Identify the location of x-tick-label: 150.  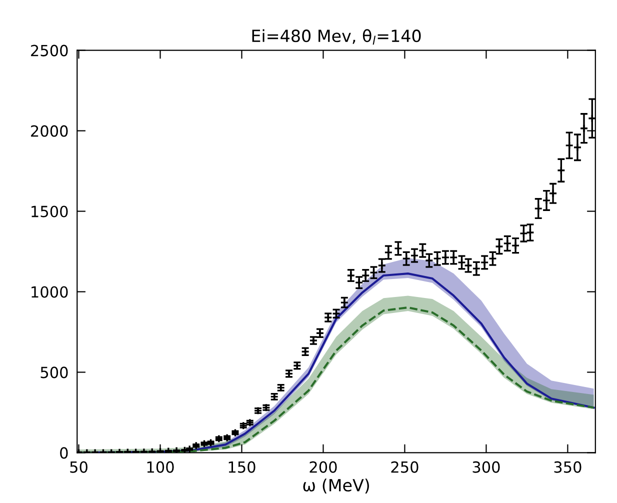
(242, 467).